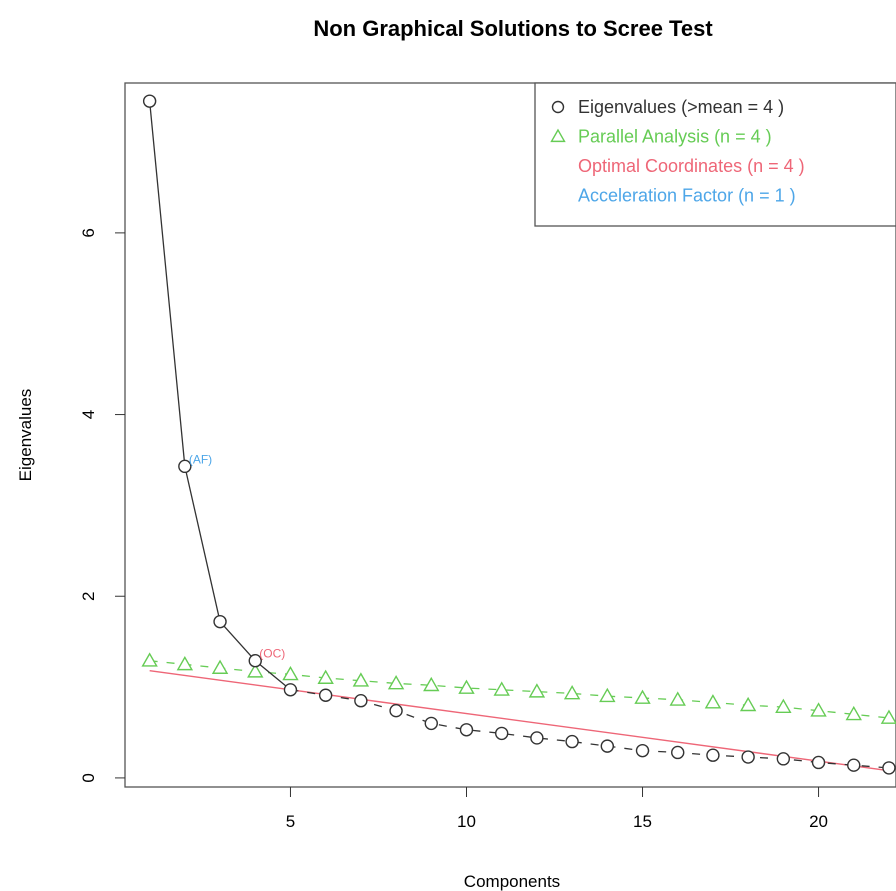 The width and height of the screenshot is (896, 891). What do you see at coordinates (558, 107) in the screenshot?
I see `legend-marker-circle` at bounding box center [558, 107].